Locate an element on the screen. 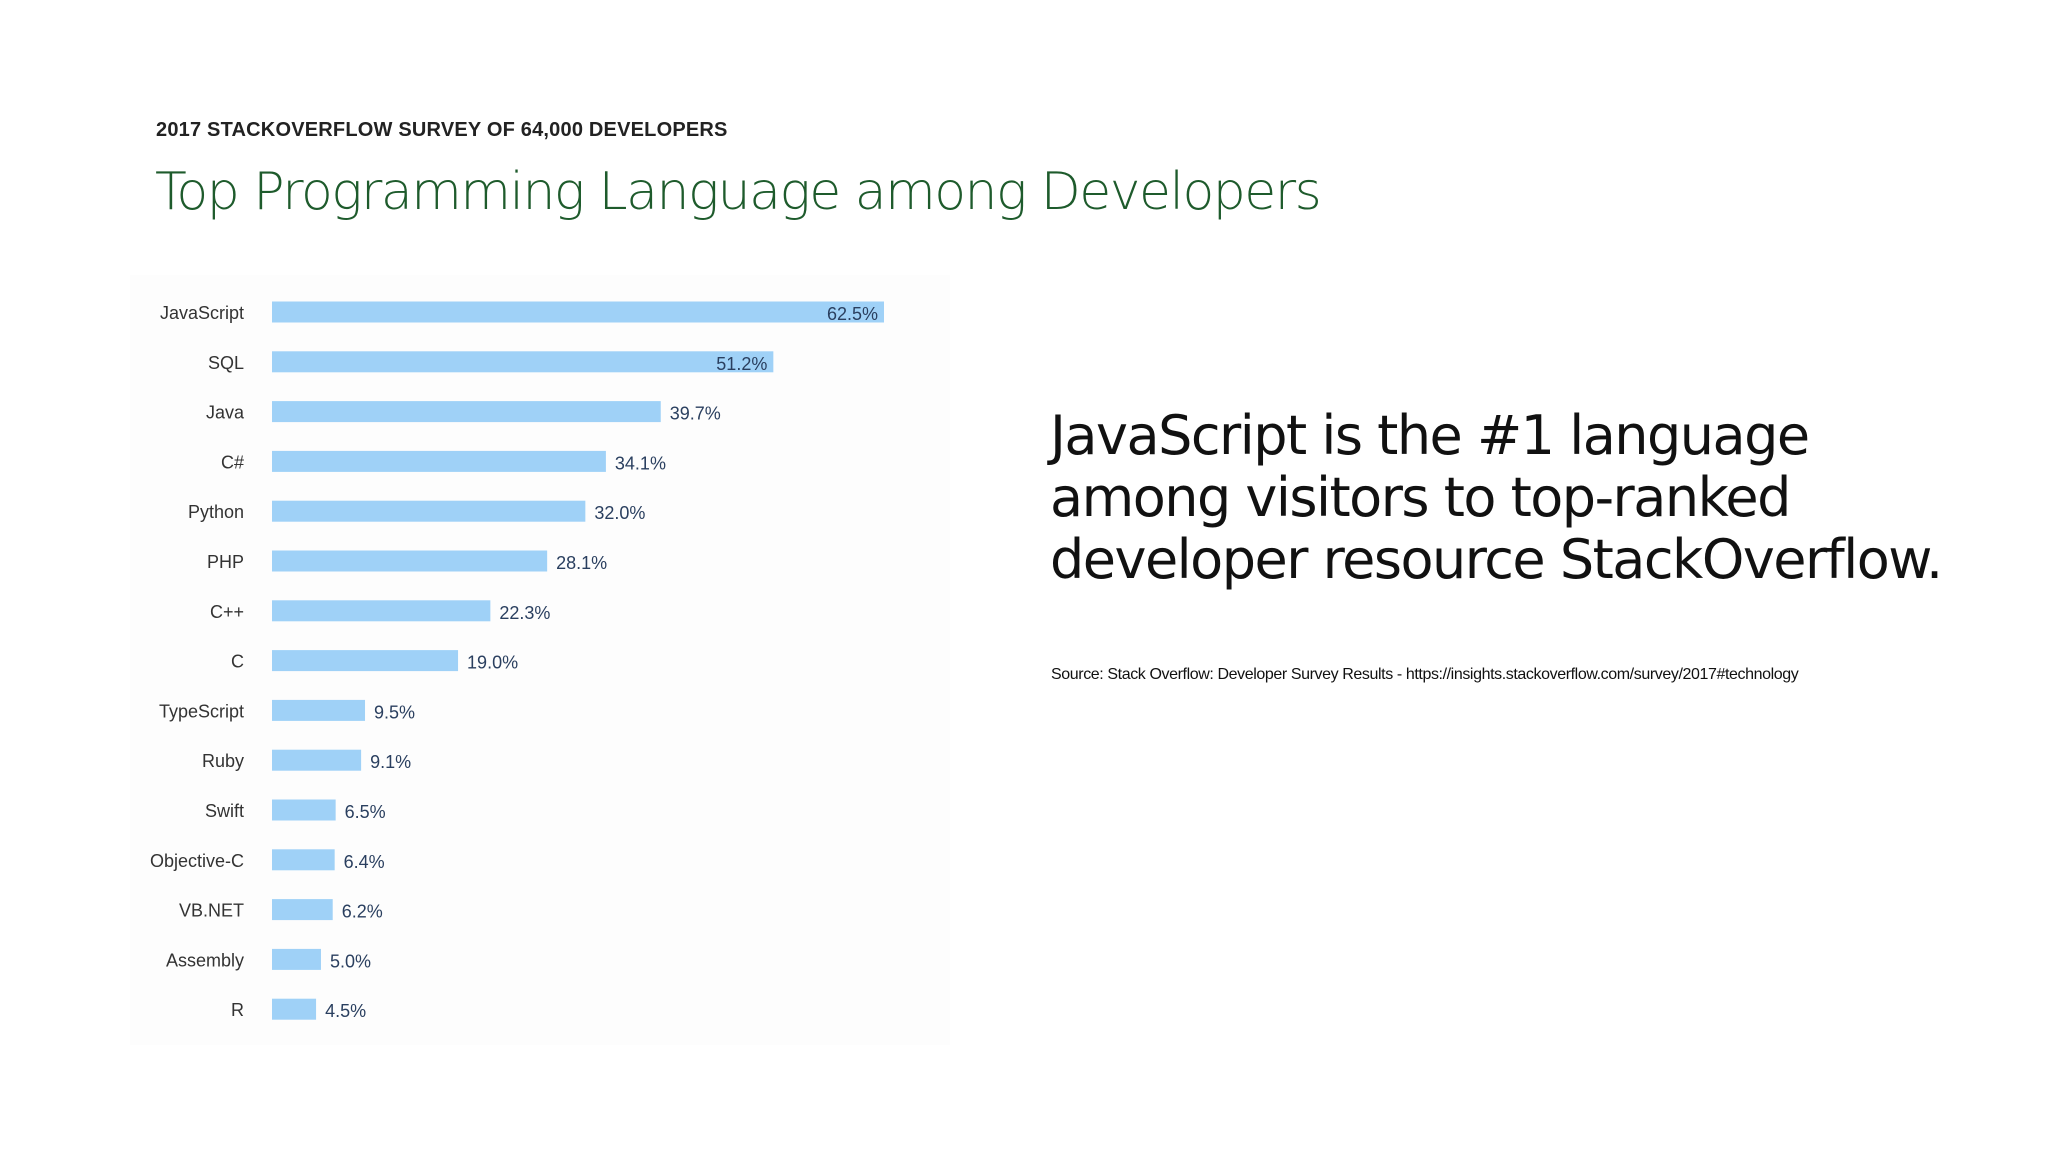  category-label-python: Python is located at coordinates (216, 512).